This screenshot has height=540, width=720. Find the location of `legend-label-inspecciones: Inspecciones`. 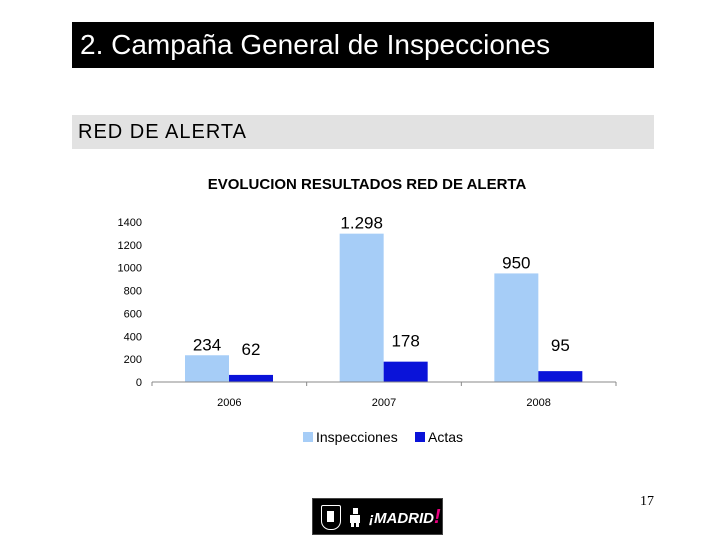

legend-label-inspecciones: Inspecciones is located at coordinates (357, 437).